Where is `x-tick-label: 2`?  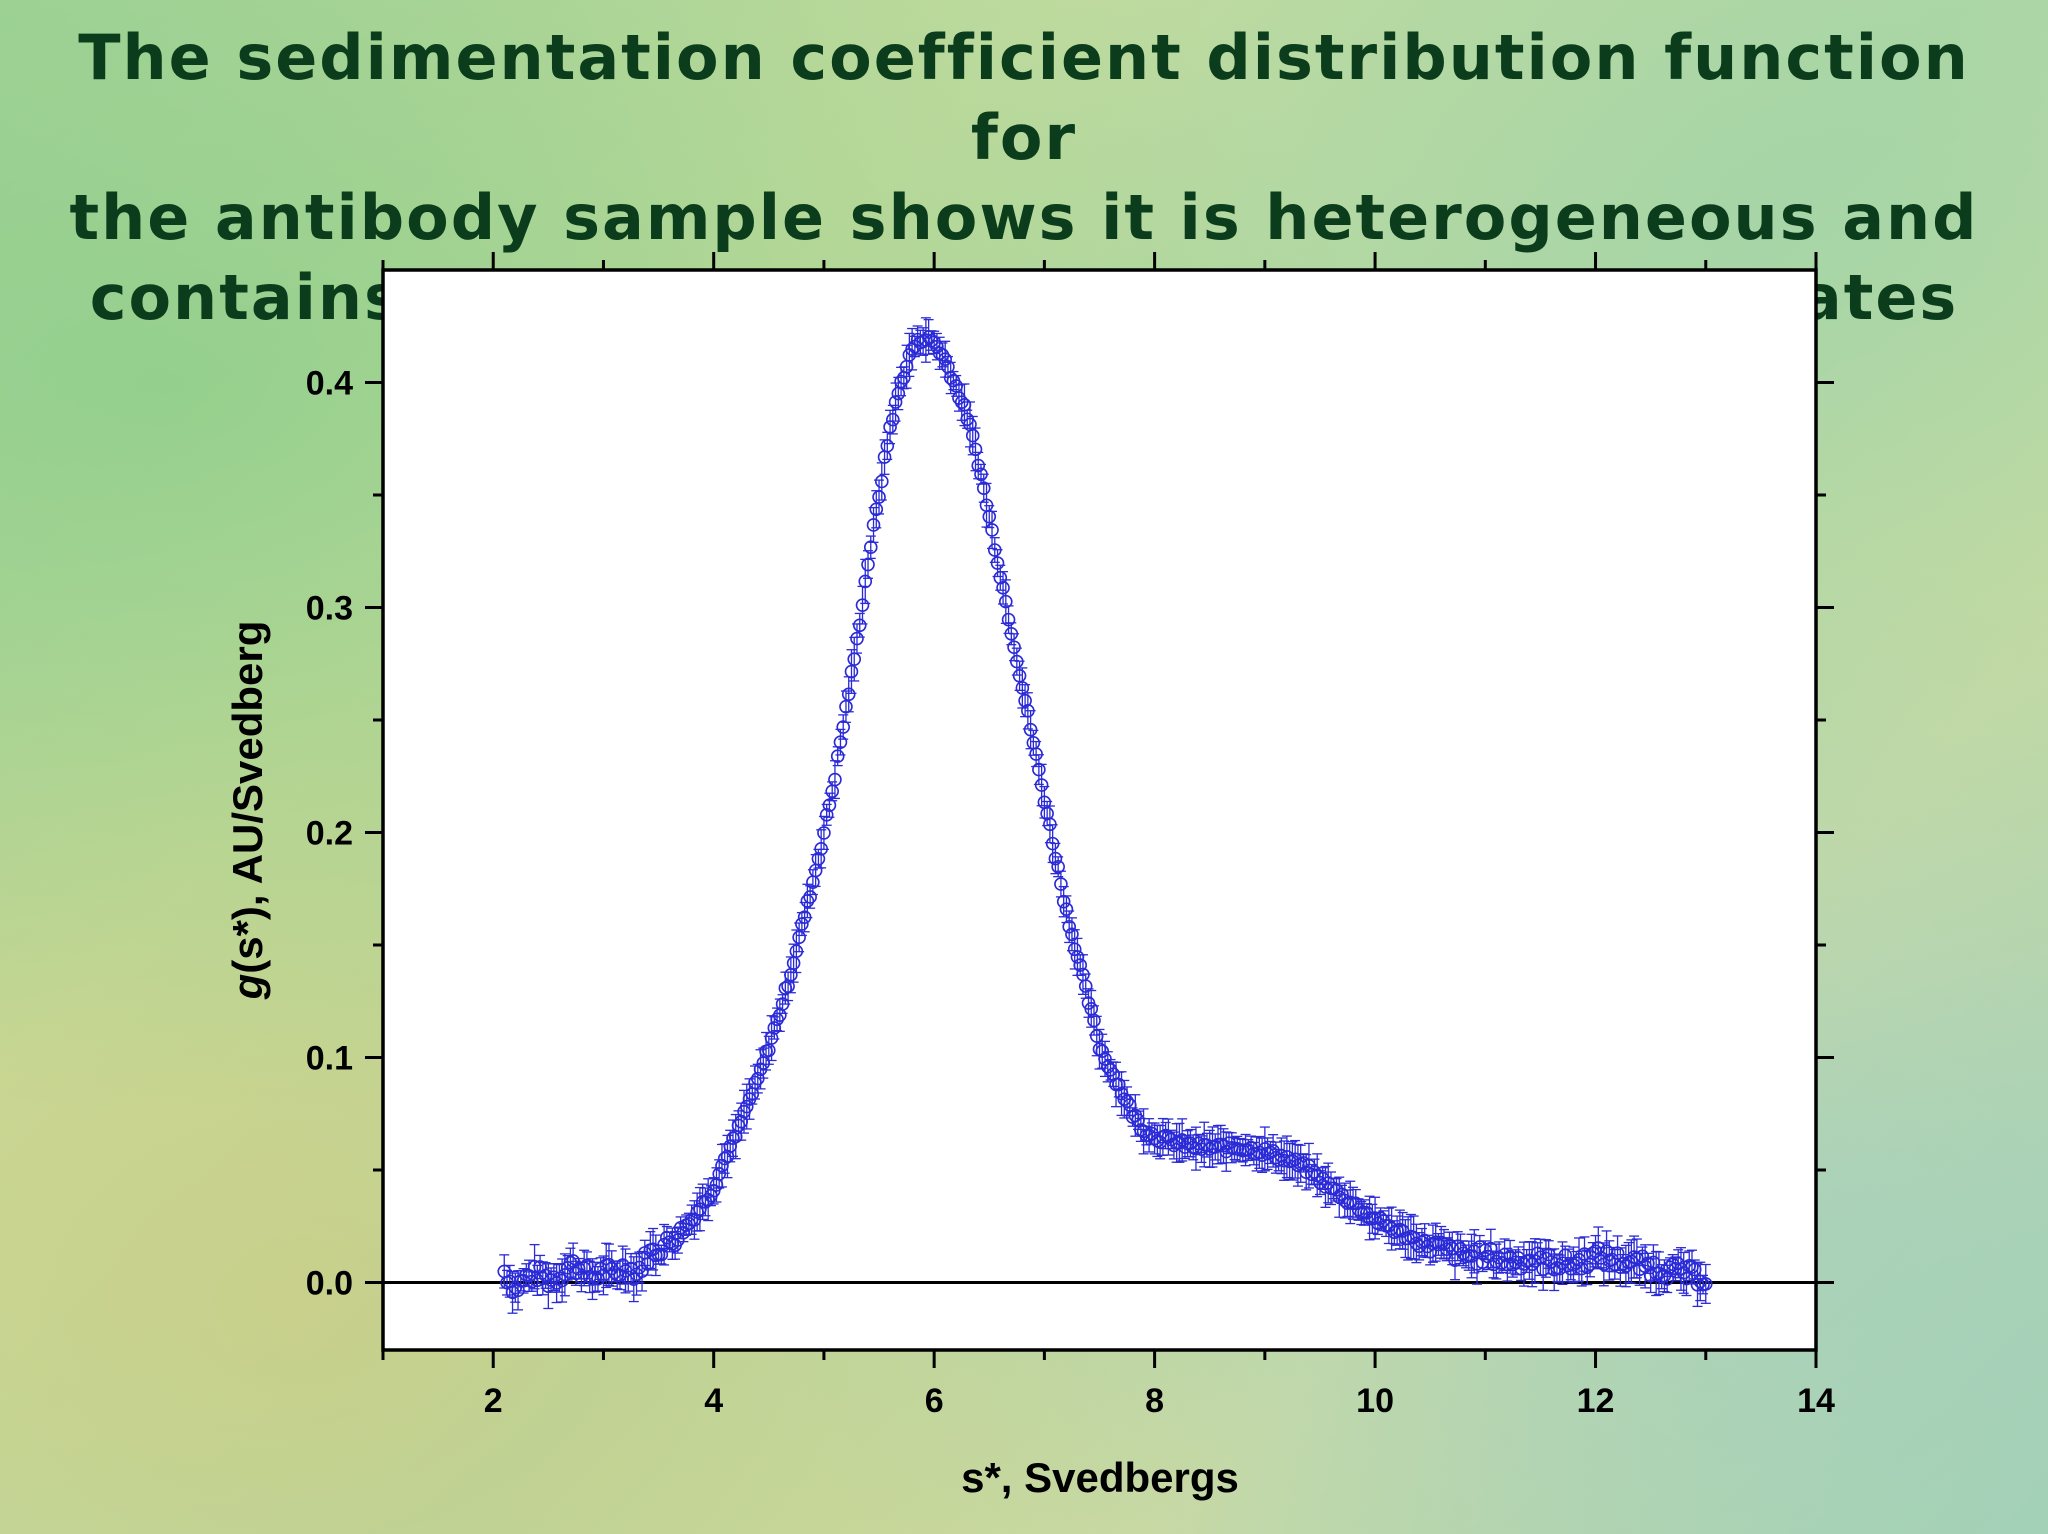
x-tick-label: 2 is located at coordinates (493, 1401).